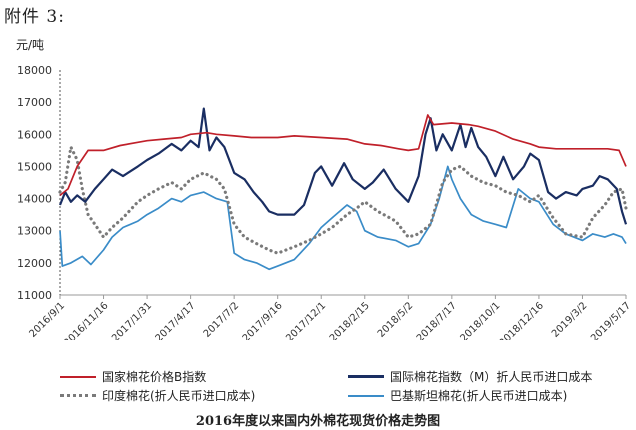  I want to click on x-tick-label: 2017/7/2, so click(222, 320).